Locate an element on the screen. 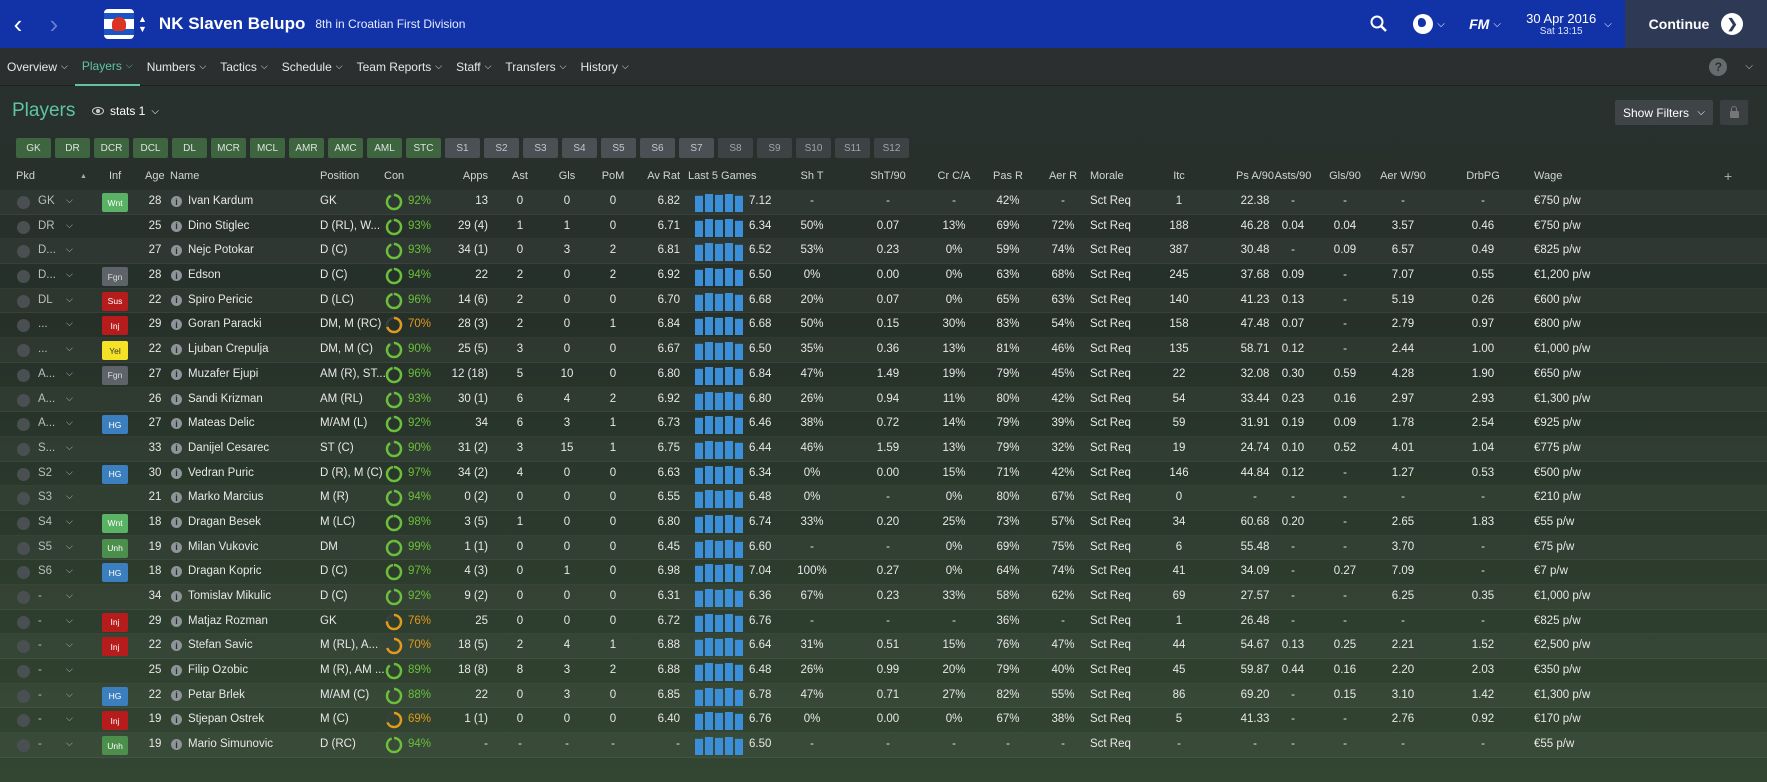 The image size is (1767, 782). cell-name: Stjepan Ostrek is located at coordinates (226, 719).